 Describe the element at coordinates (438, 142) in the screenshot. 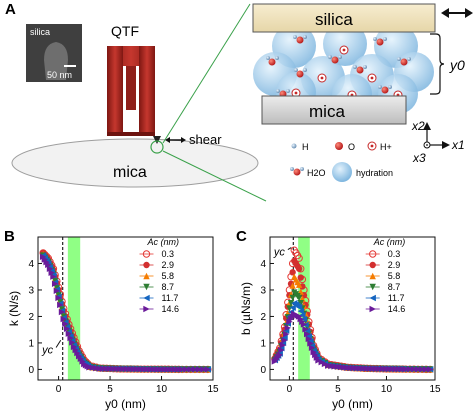

I see `coordinate-axes: x2 x1 x3` at that location.